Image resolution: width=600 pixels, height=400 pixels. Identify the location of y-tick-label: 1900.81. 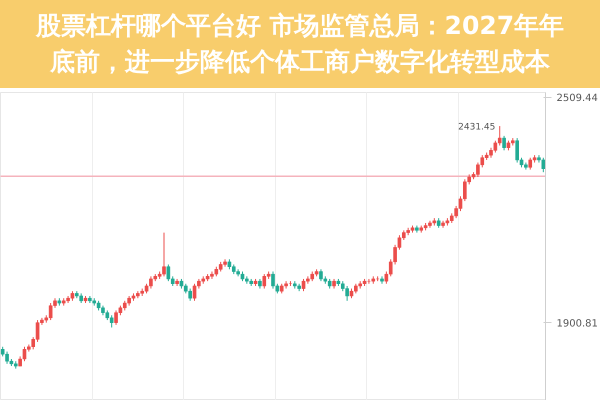
(577, 324).